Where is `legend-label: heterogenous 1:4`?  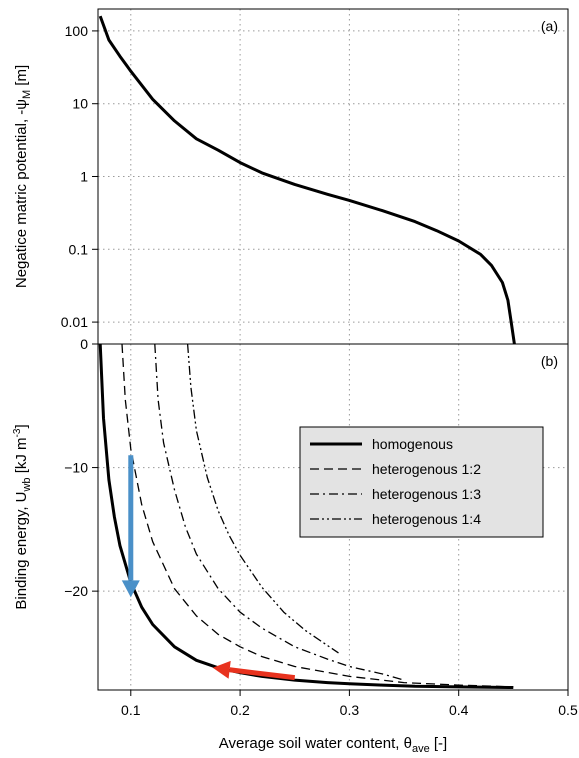
legend-label: heterogenous 1:4 is located at coordinates (426, 519).